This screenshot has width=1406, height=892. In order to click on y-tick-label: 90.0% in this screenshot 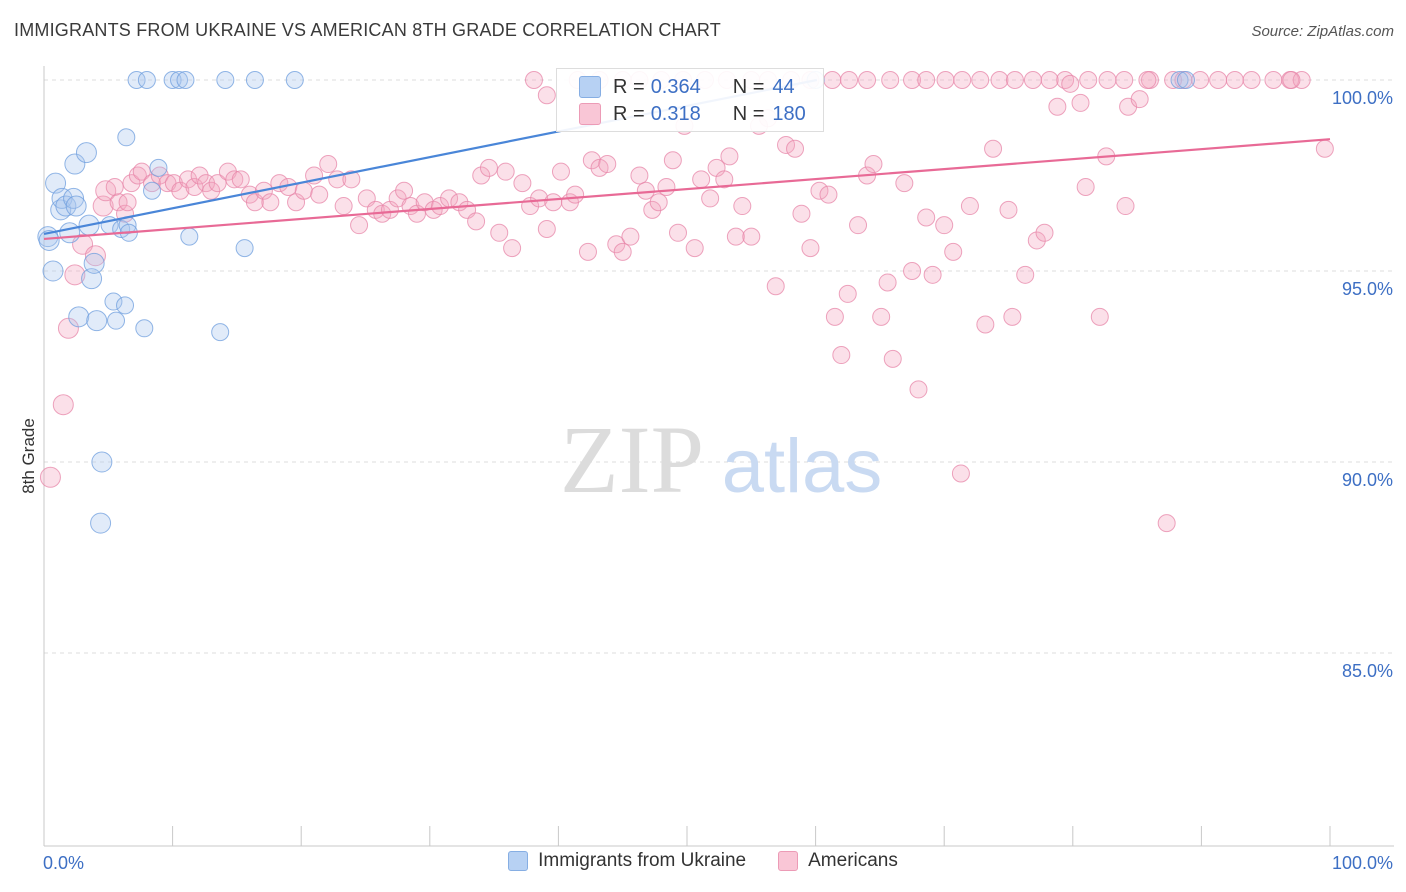, I will do `click(1367, 480)`.